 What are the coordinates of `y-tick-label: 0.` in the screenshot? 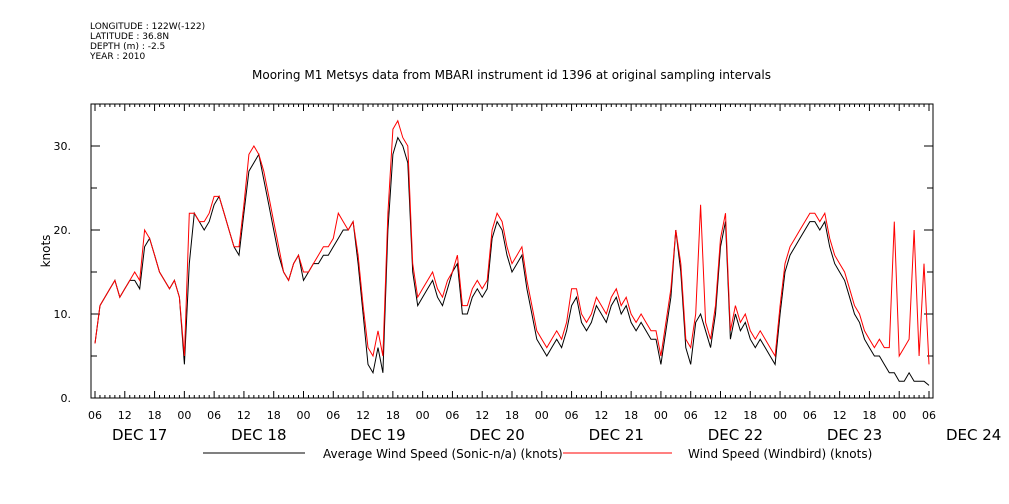 It's located at (66, 398).